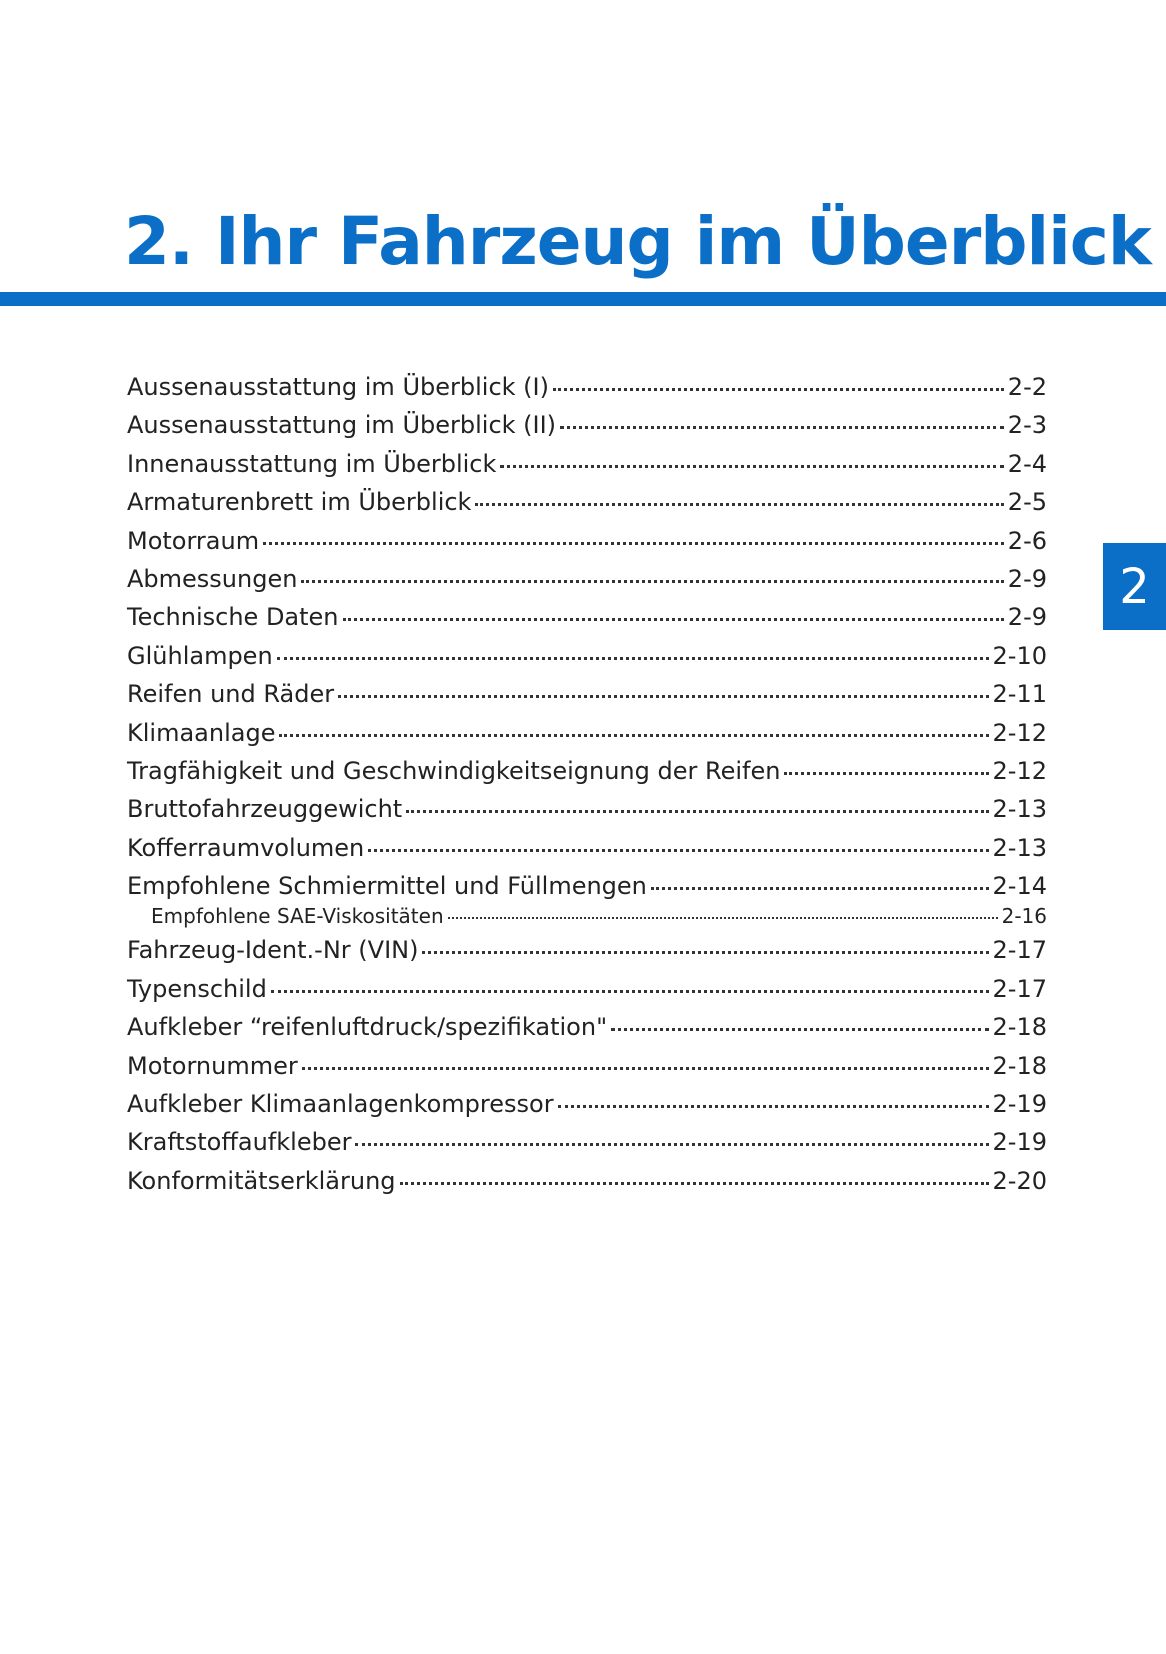 This screenshot has width=1166, height=1654. I want to click on entry-title: Innenausstattung im Überblick, so click(312, 463).